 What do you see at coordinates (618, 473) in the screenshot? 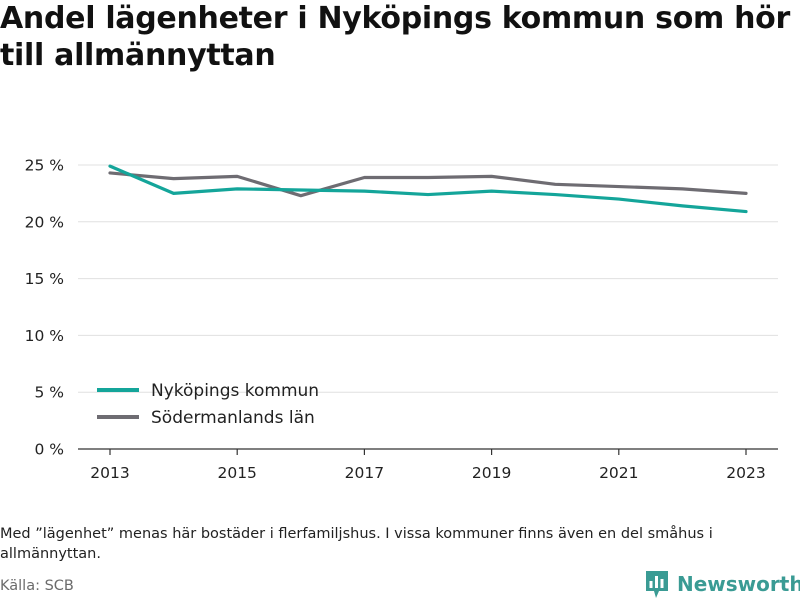
I see `x-tick-label: 2021` at bounding box center [618, 473].